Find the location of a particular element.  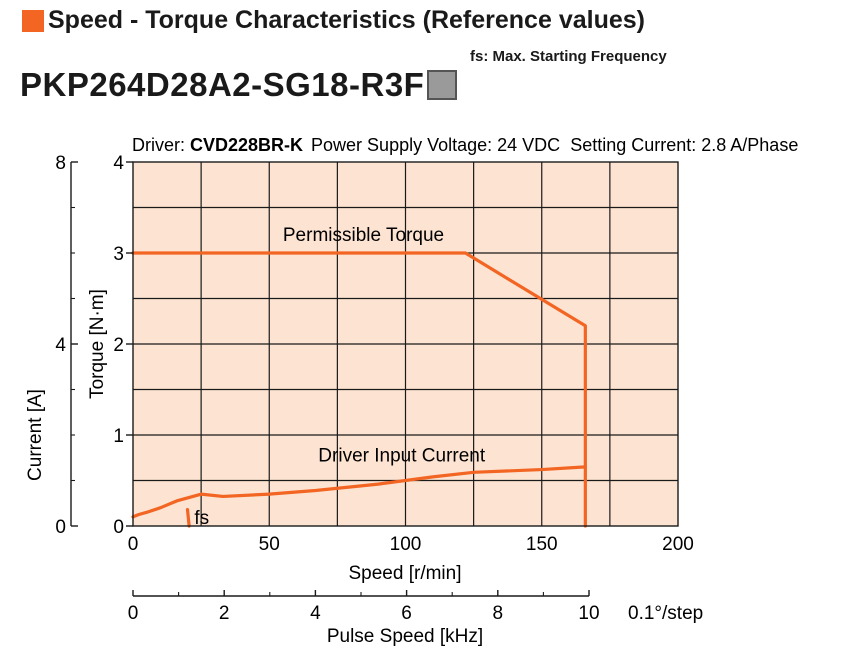

x-tick-label: 150 is located at coordinates (542, 544).